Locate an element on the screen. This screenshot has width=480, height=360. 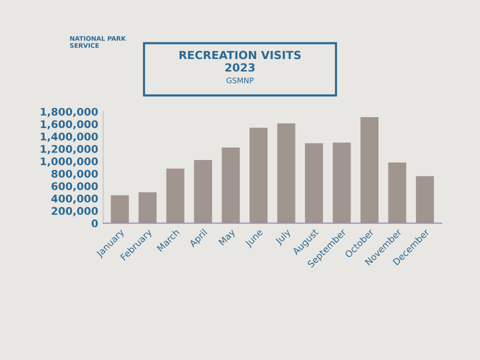
y-tick-label: 1,400,000 is located at coordinates (69, 137).